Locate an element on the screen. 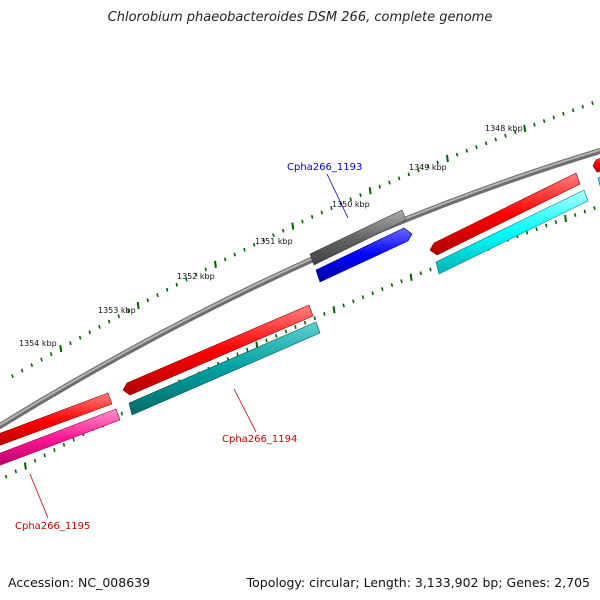 This screenshot has height=600, width=600. tick-label-1352: 1352 kbp is located at coordinates (196, 276).